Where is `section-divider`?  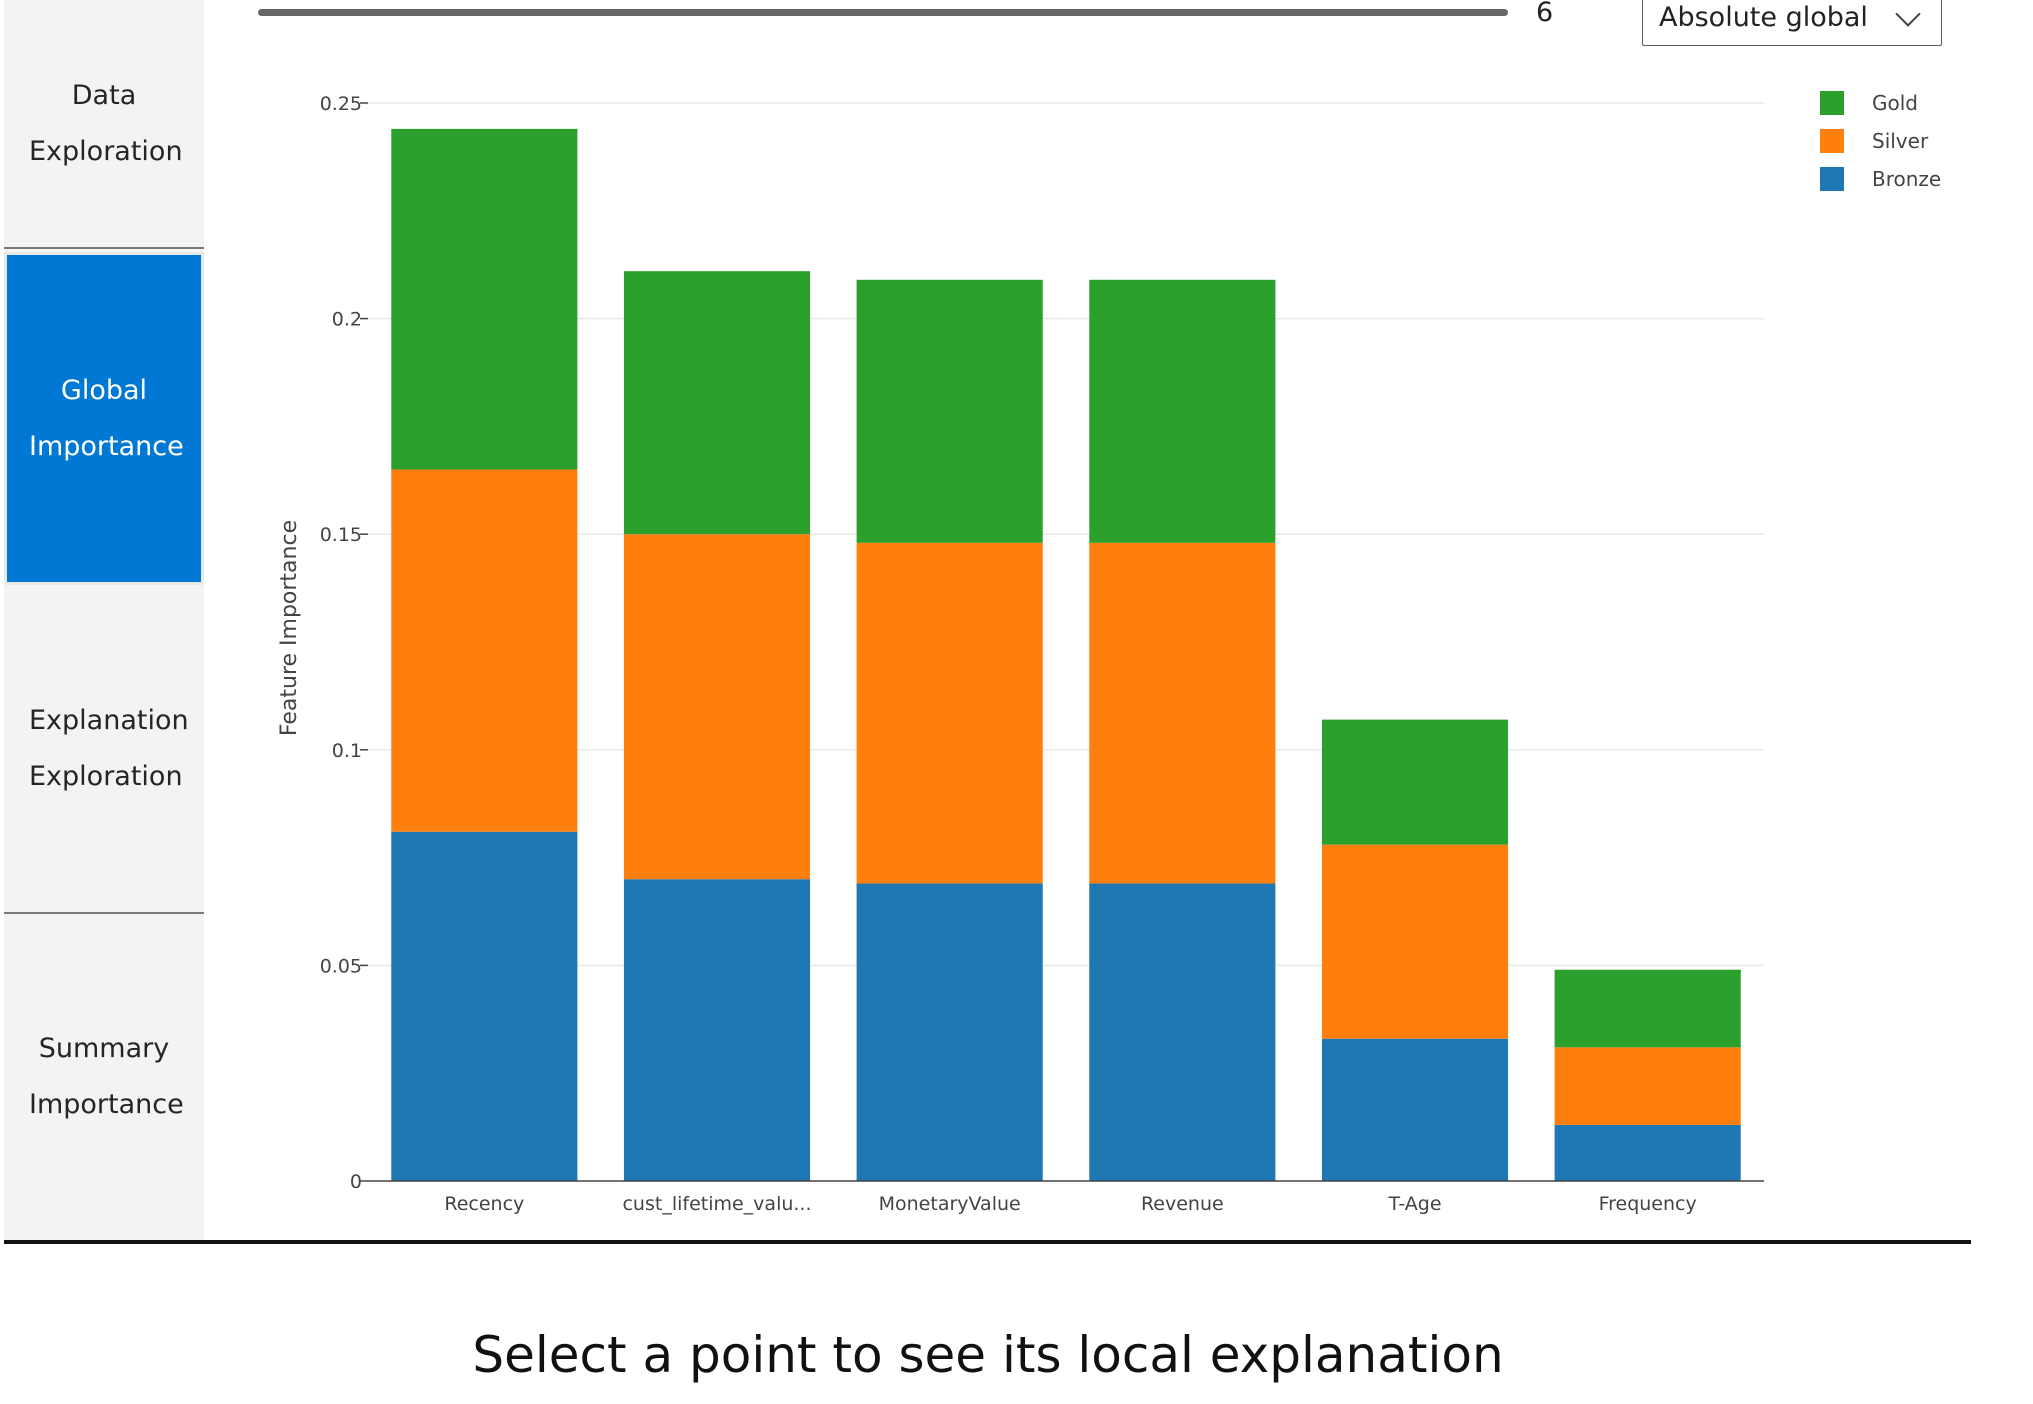 section-divider is located at coordinates (987, 1242).